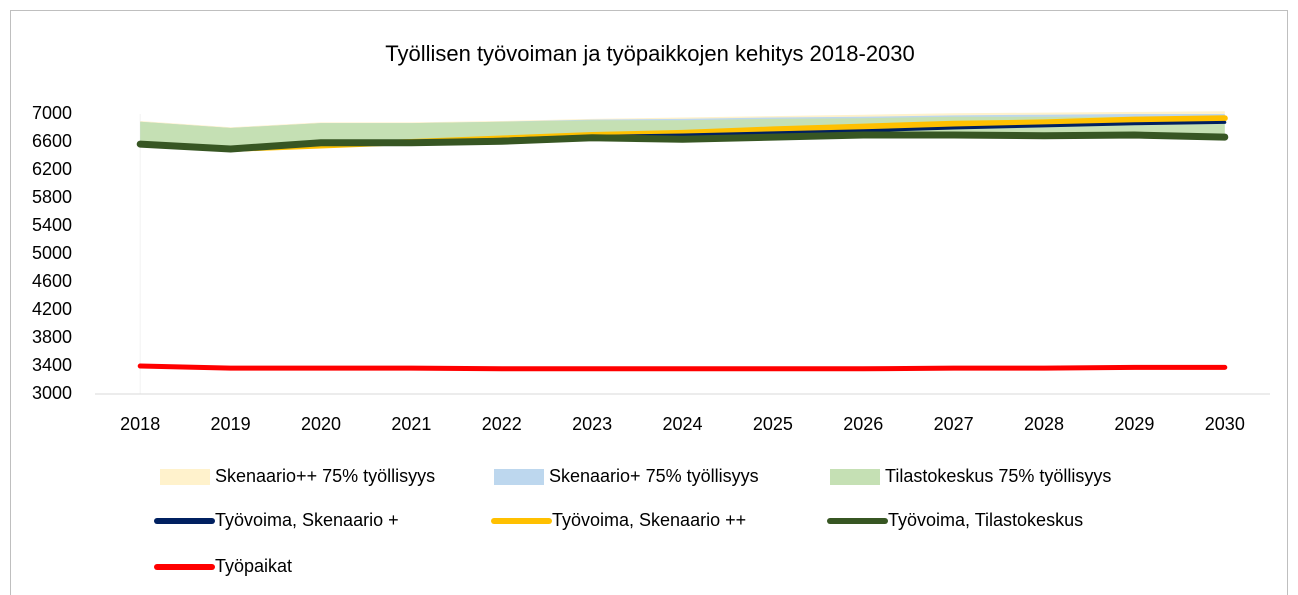  Describe the element at coordinates (985, 520) in the screenshot. I see `legend-label: Työvoima, Tilastokeskus` at that location.